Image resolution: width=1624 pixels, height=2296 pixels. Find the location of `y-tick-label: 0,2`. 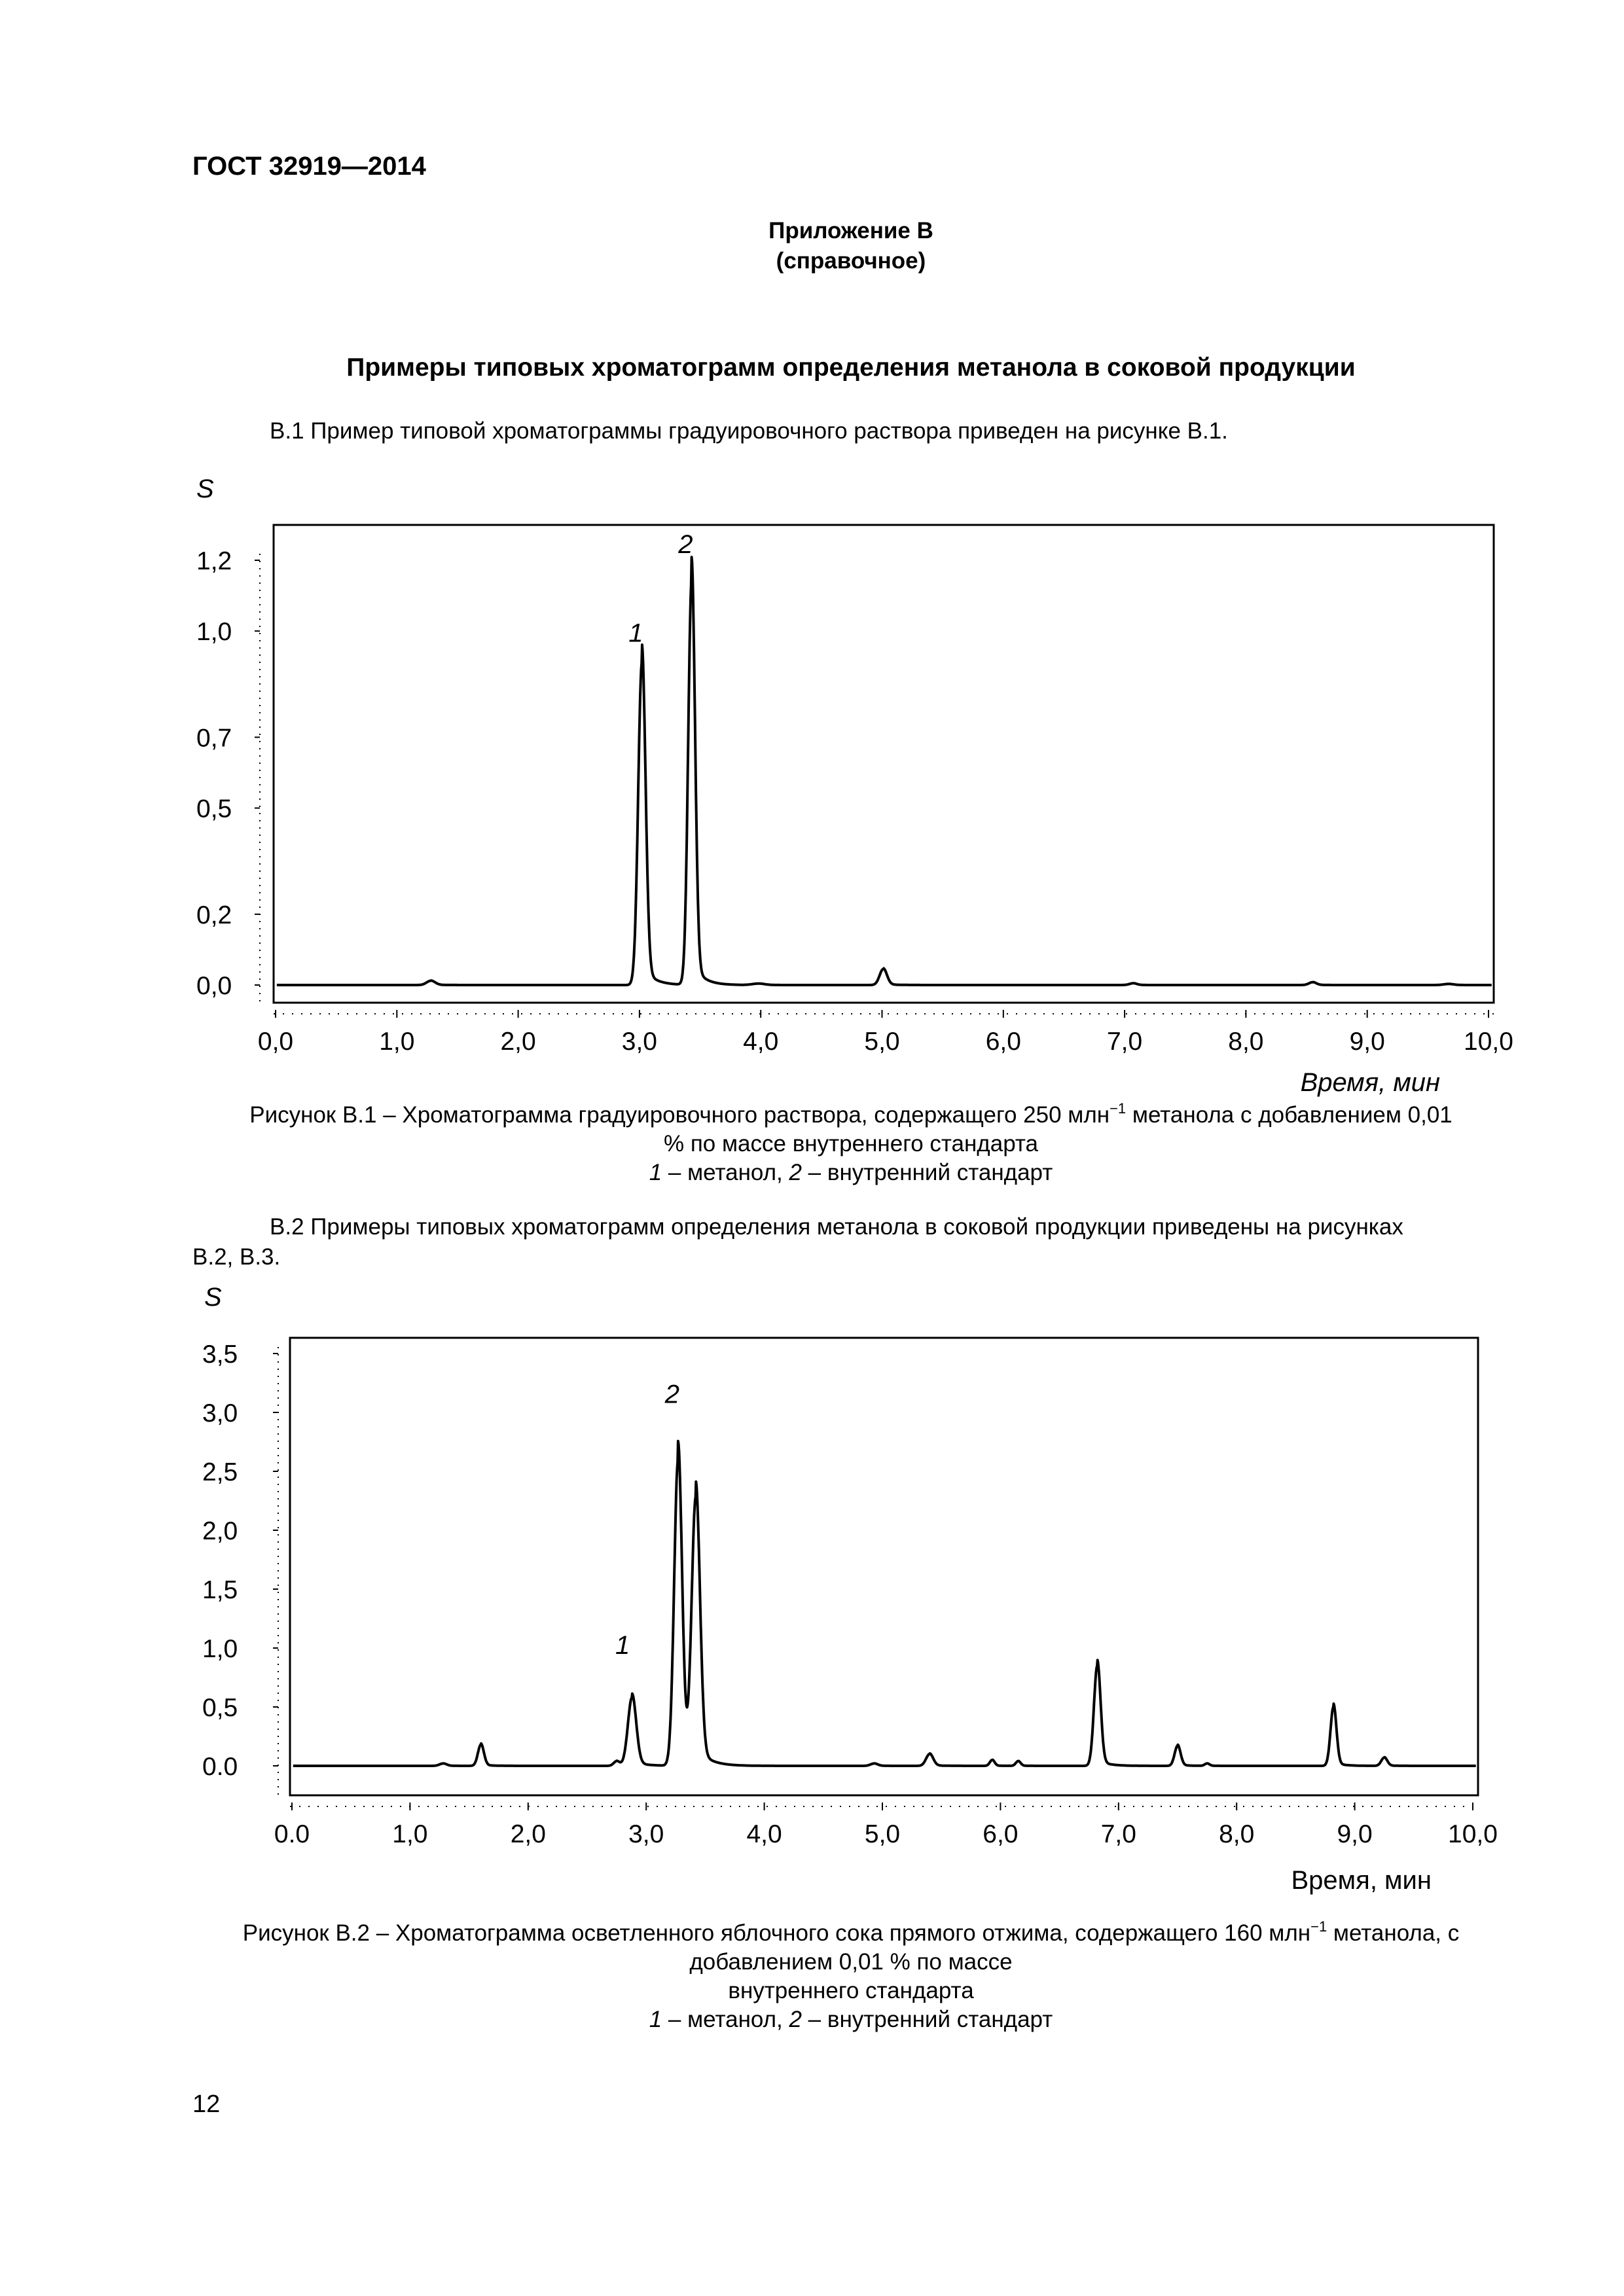

y-tick-label: 0,2 is located at coordinates (214, 915).